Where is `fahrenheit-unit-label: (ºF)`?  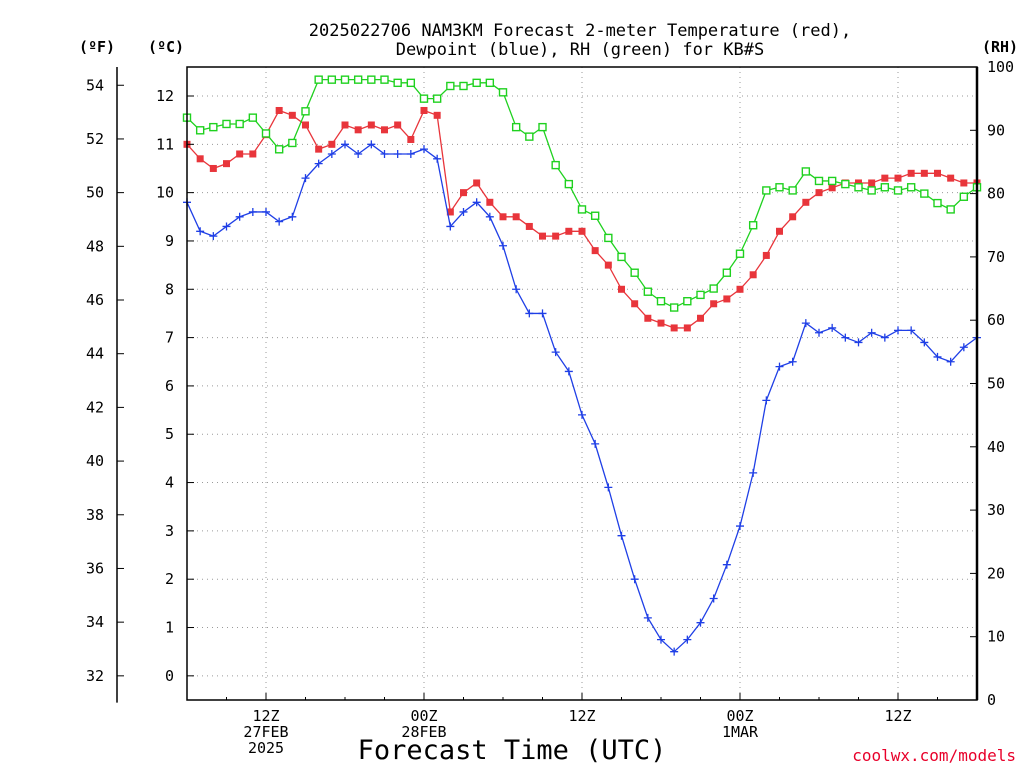 fahrenheit-unit-label: (ºF) is located at coordinates (97, 47).